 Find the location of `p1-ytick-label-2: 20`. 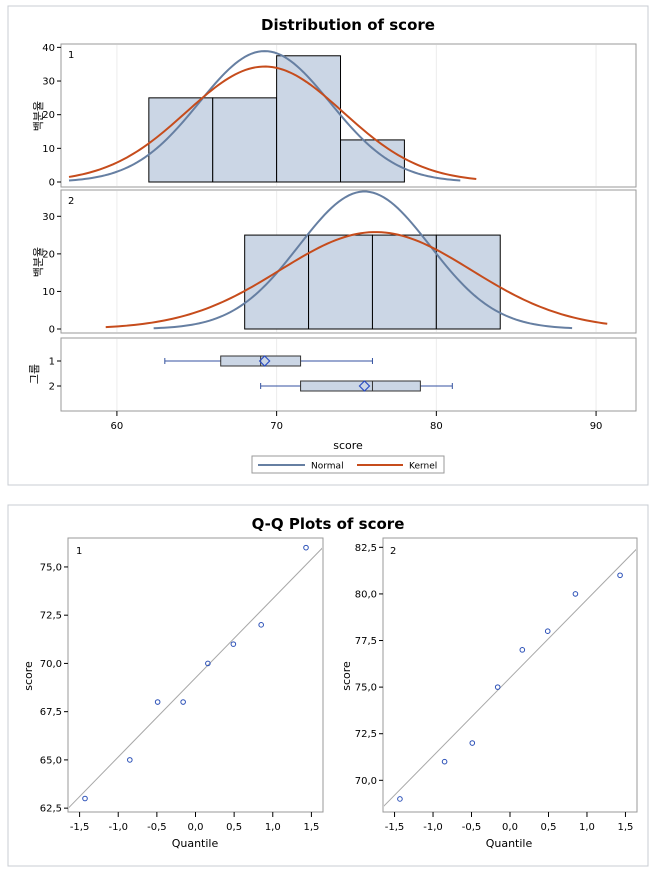

p1-ytick-label-2: 20 is located at coordinates (48, 115).